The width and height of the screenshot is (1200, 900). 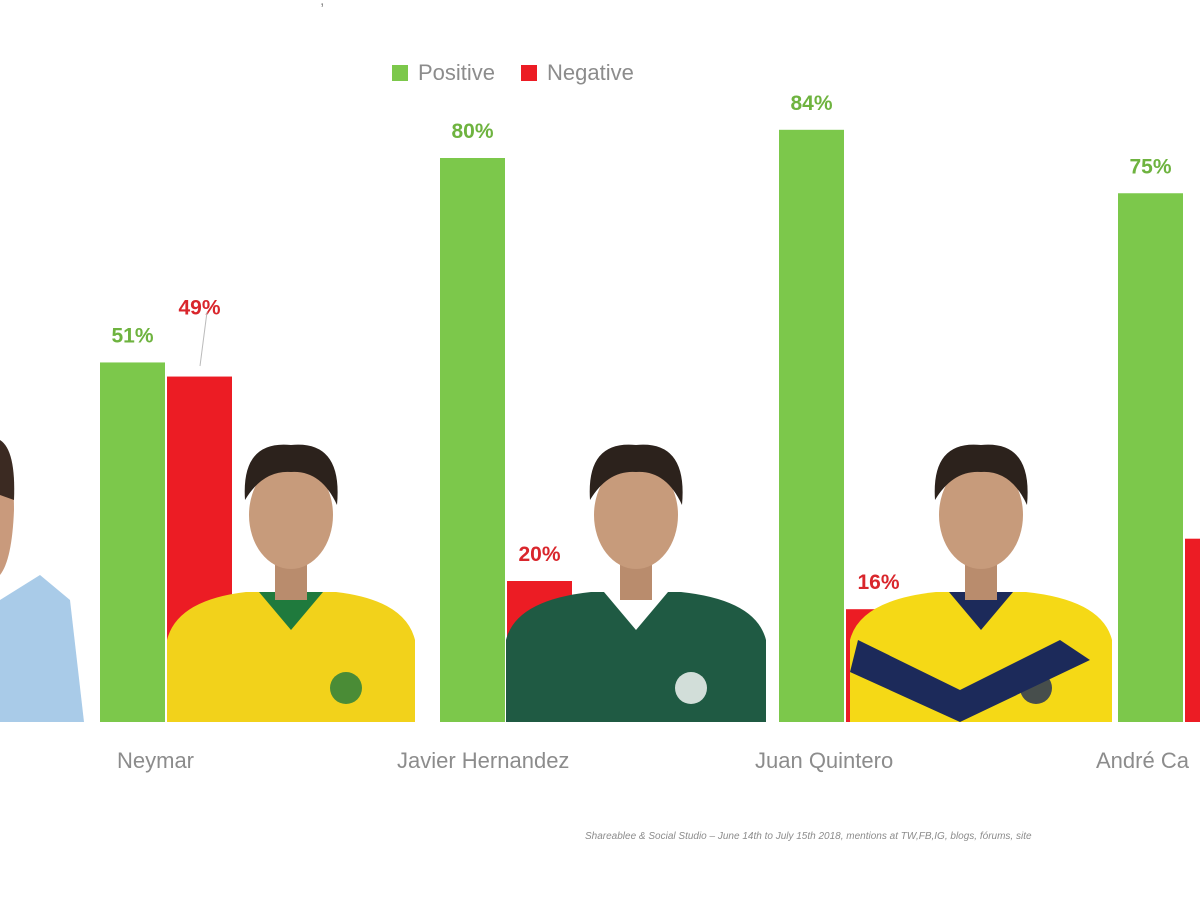 What do you see at coordinates (346, 688) in the screenshot?
I see `player-photo-neymar-crest` at bounding box center [346, 688].